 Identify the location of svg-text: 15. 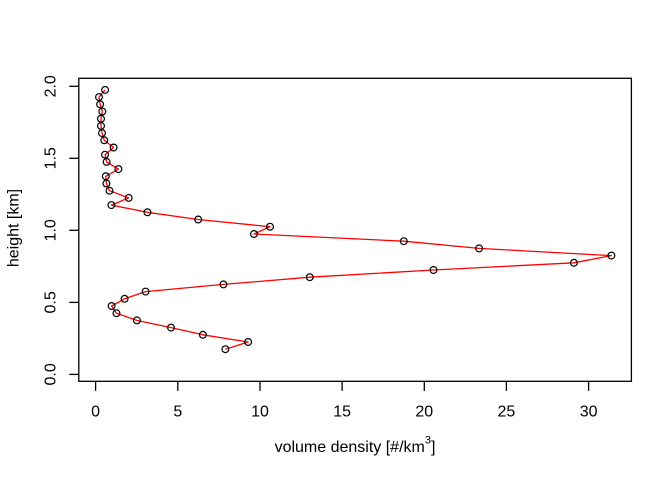
(342, 412).